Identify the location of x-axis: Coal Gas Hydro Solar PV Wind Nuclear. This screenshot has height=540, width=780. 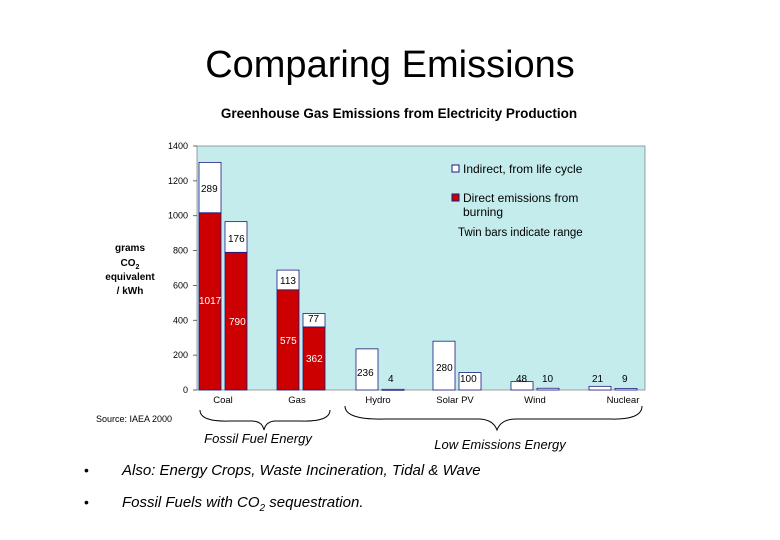
(426, 400).